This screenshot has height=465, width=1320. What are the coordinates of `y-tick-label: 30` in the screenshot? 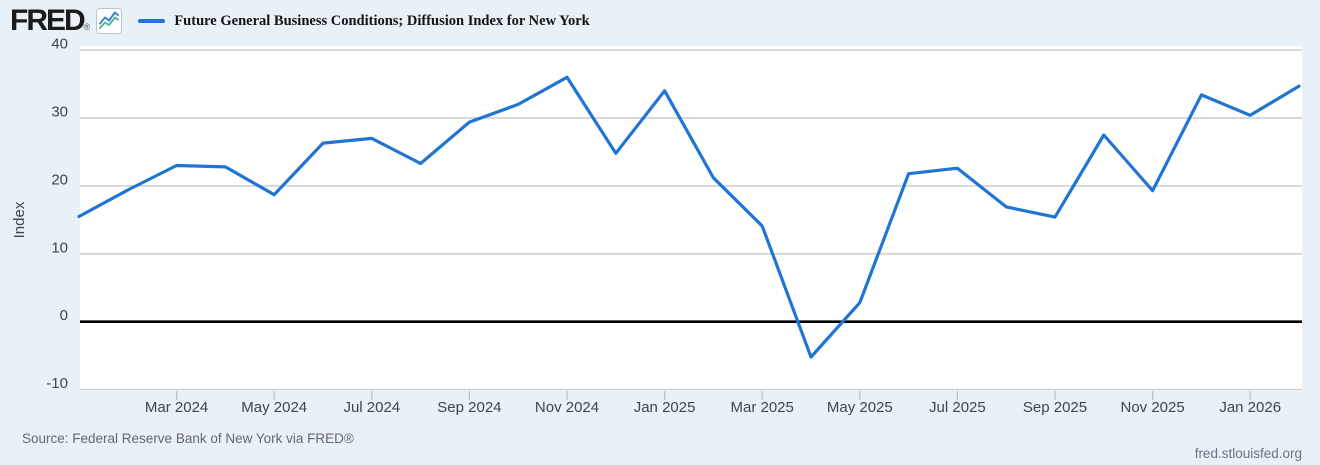 It's located at (59, 112).